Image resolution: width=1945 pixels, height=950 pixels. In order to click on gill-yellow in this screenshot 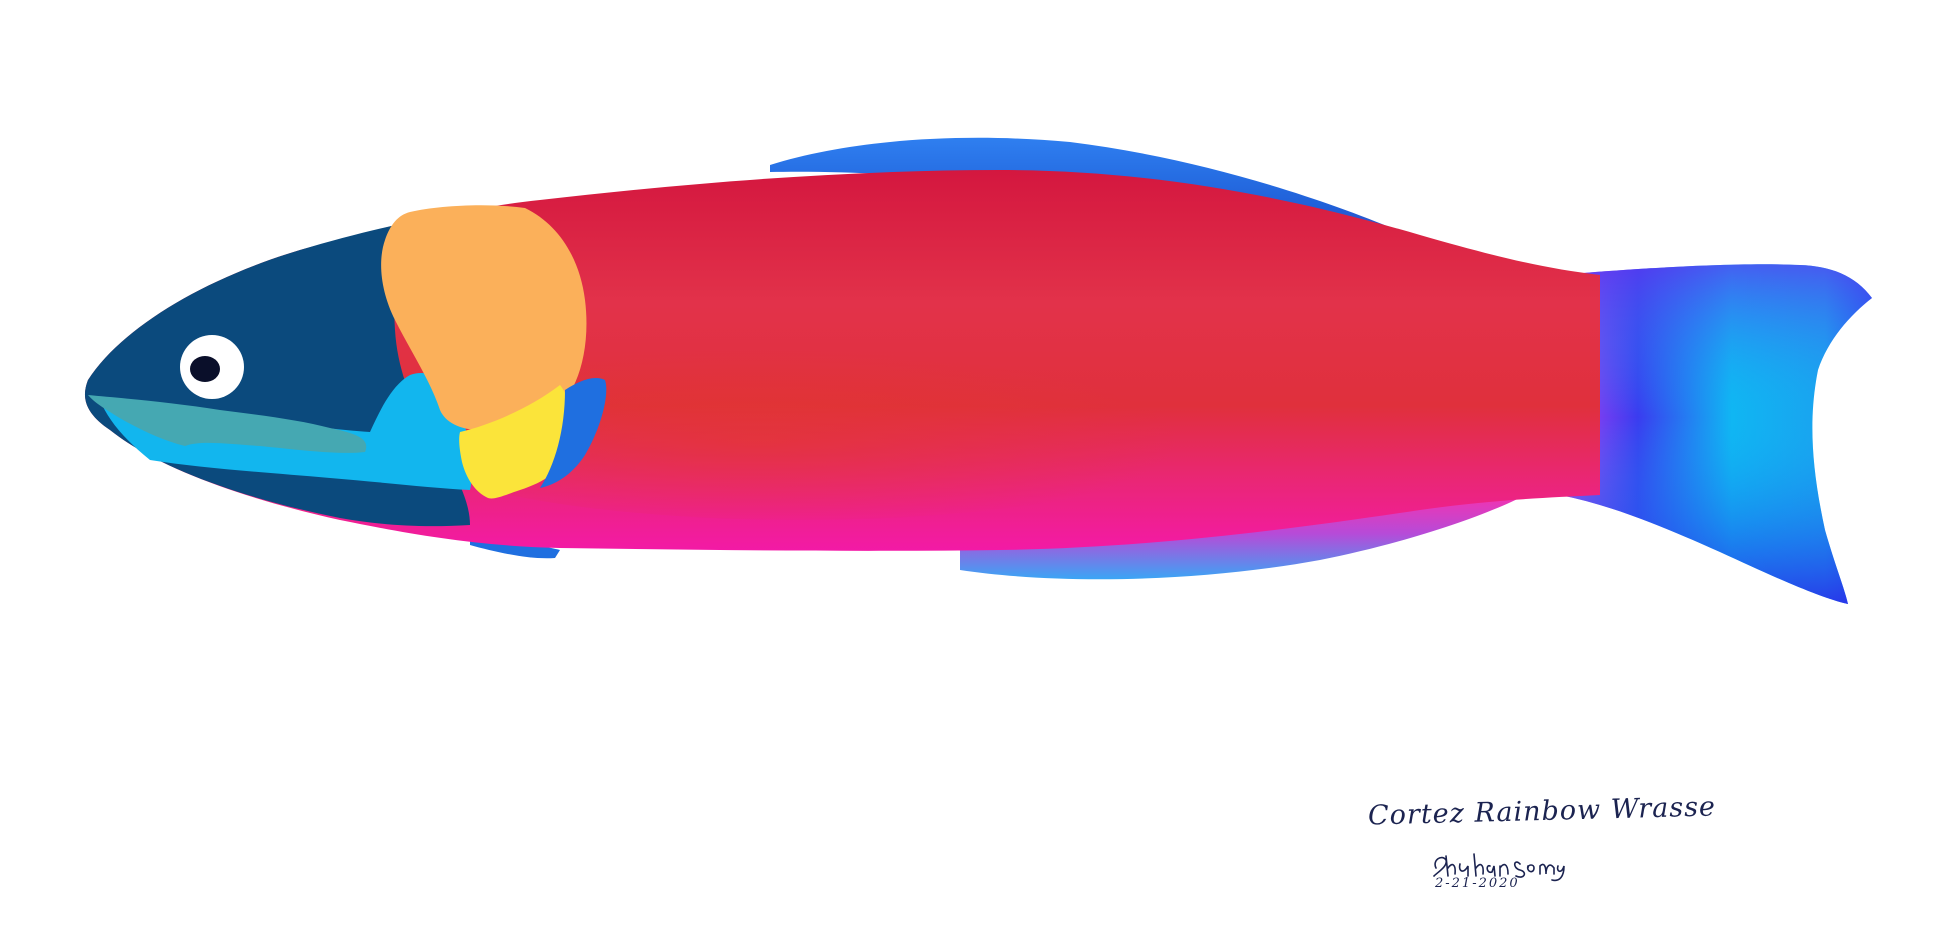, I will do `click(516, 442)`.